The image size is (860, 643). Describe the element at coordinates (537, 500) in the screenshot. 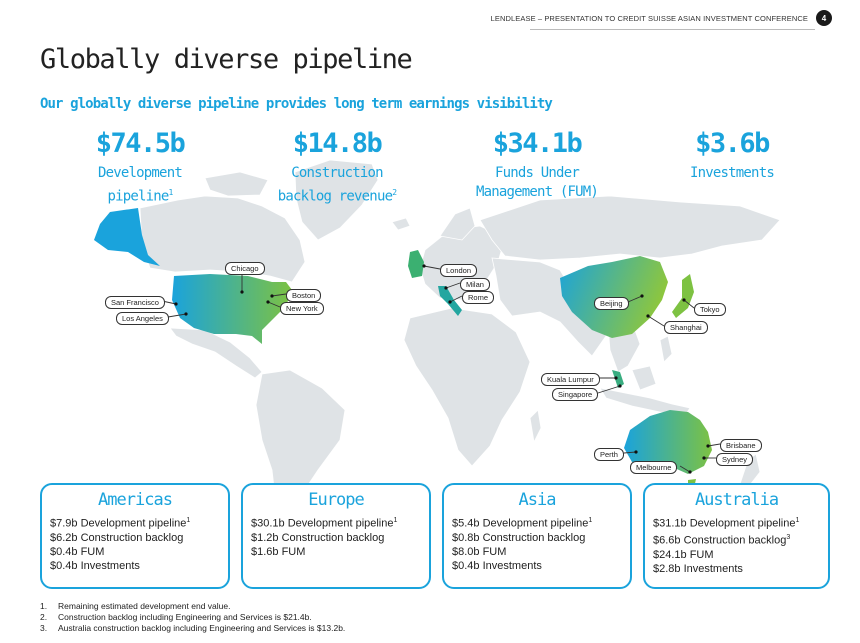

I see `region-name: Asia` at that location.